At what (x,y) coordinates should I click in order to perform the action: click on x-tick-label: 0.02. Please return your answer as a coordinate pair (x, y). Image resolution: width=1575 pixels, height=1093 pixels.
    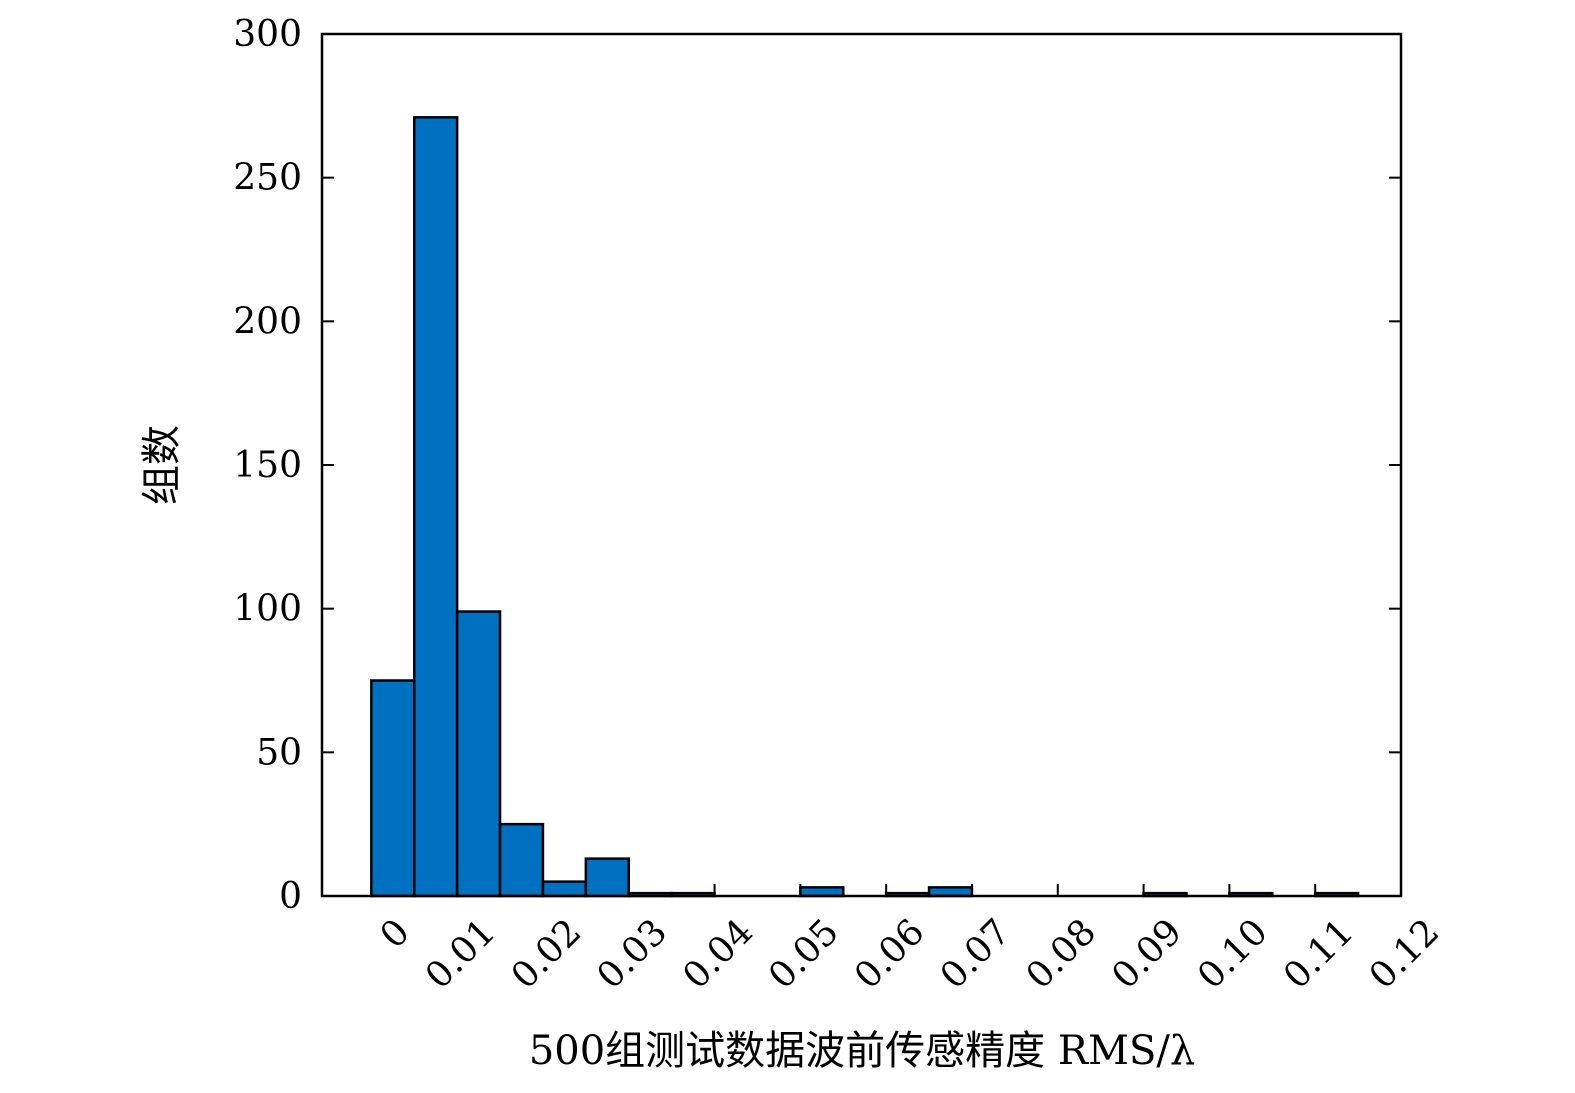
    Looking at the image, I should click on (547, 954).